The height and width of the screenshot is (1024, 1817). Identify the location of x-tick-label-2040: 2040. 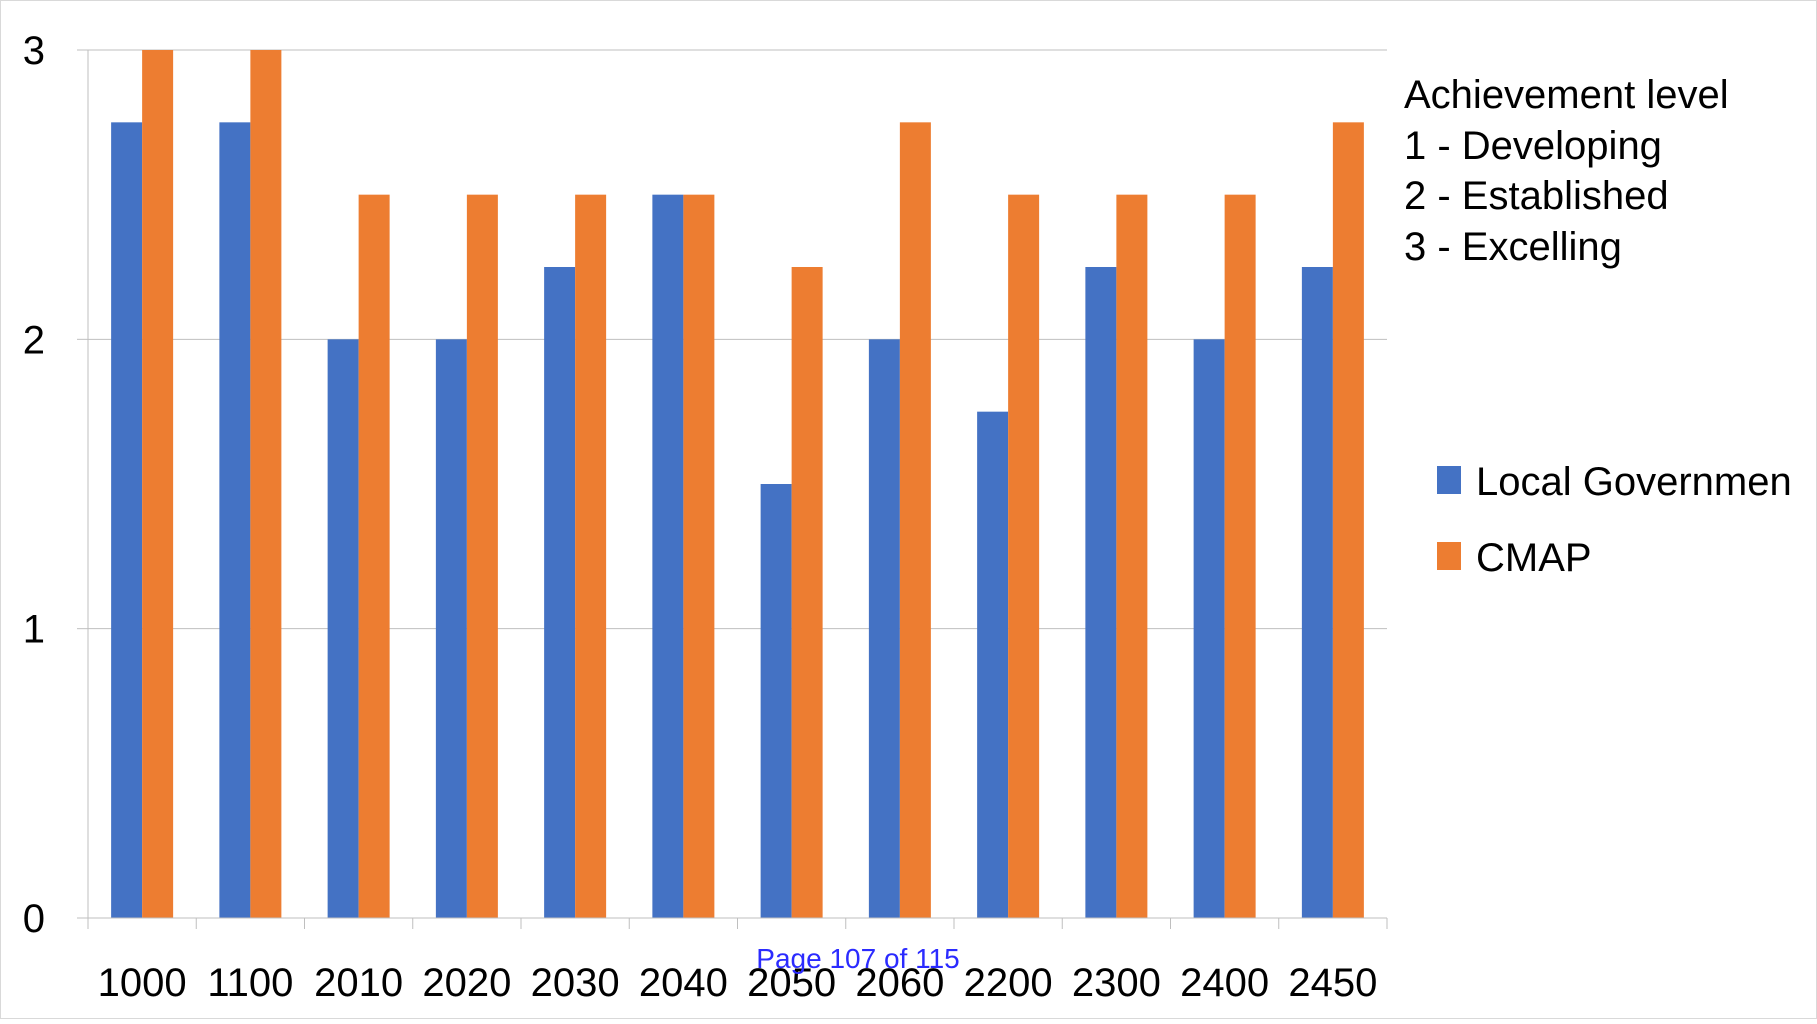
(683, 983).